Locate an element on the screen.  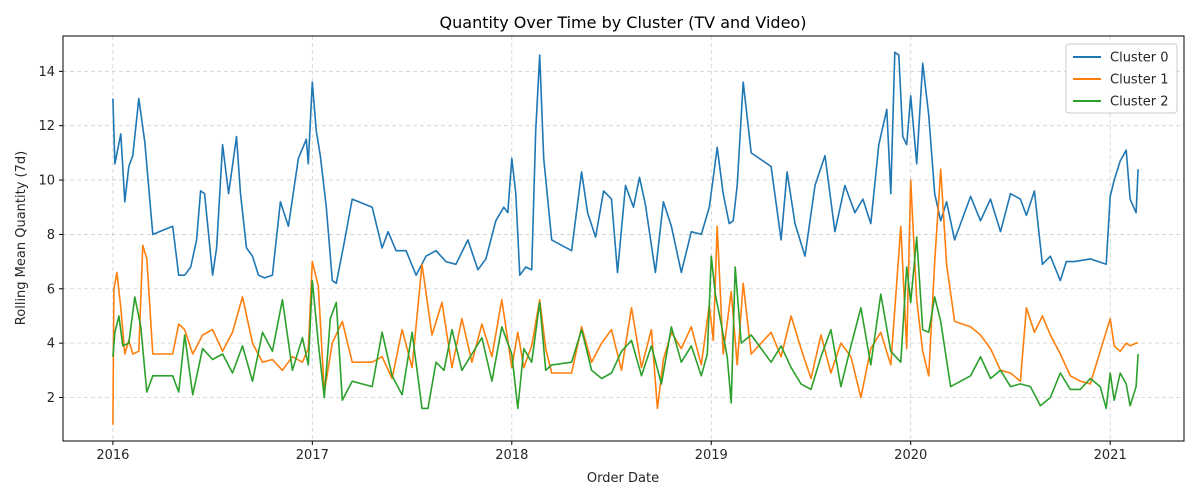
legend-label-cluster-0: Cluster 0 is located at coordinates (1139, 58).